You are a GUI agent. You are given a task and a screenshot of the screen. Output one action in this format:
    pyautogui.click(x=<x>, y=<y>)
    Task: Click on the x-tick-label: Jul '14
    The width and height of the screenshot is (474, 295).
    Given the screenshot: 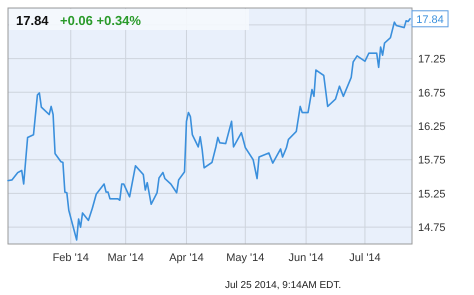 What is the action you would take?
    pyautogui.click(x=365, y=258)
    